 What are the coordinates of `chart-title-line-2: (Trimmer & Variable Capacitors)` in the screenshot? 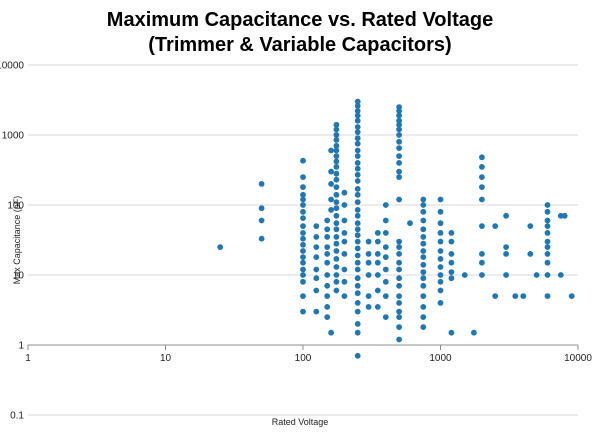 It's located at (299, 45).